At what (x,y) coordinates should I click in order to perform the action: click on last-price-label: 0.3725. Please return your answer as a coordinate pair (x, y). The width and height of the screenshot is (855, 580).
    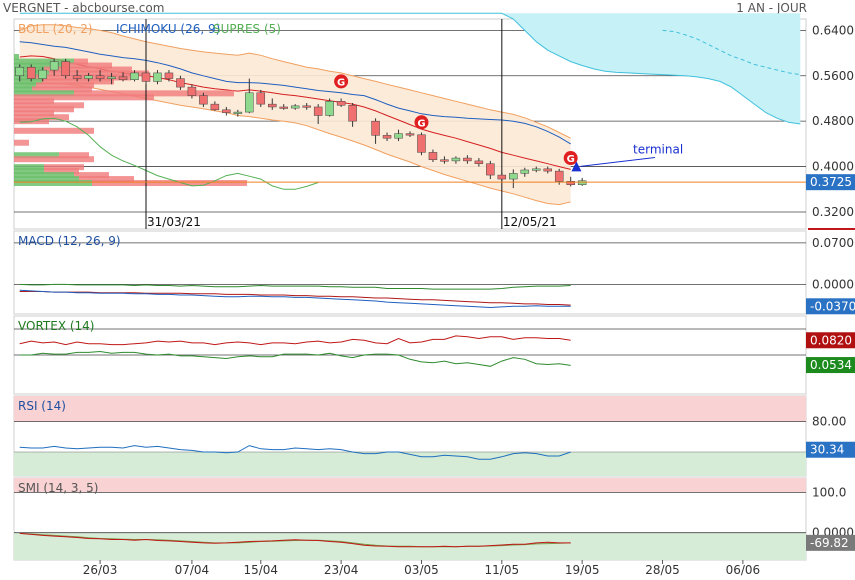
    Looking at the image, I should click on (831, 182).